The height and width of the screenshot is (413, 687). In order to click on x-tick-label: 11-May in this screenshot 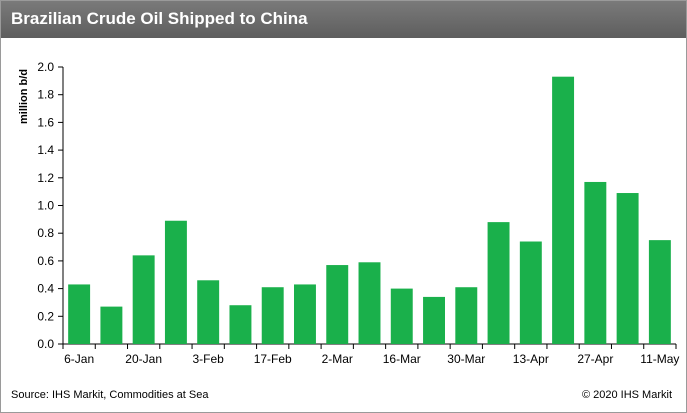, I will do `click(659, 359)`.